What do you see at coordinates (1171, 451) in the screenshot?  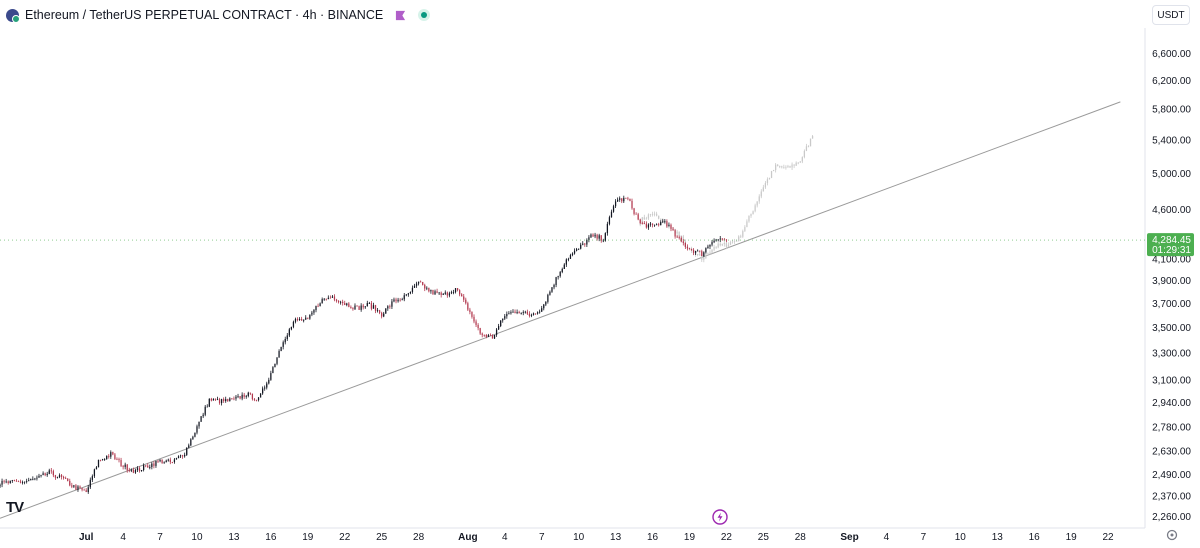 I see `price-tick-label: 2,630.00` at bounding box center [1171, 451].